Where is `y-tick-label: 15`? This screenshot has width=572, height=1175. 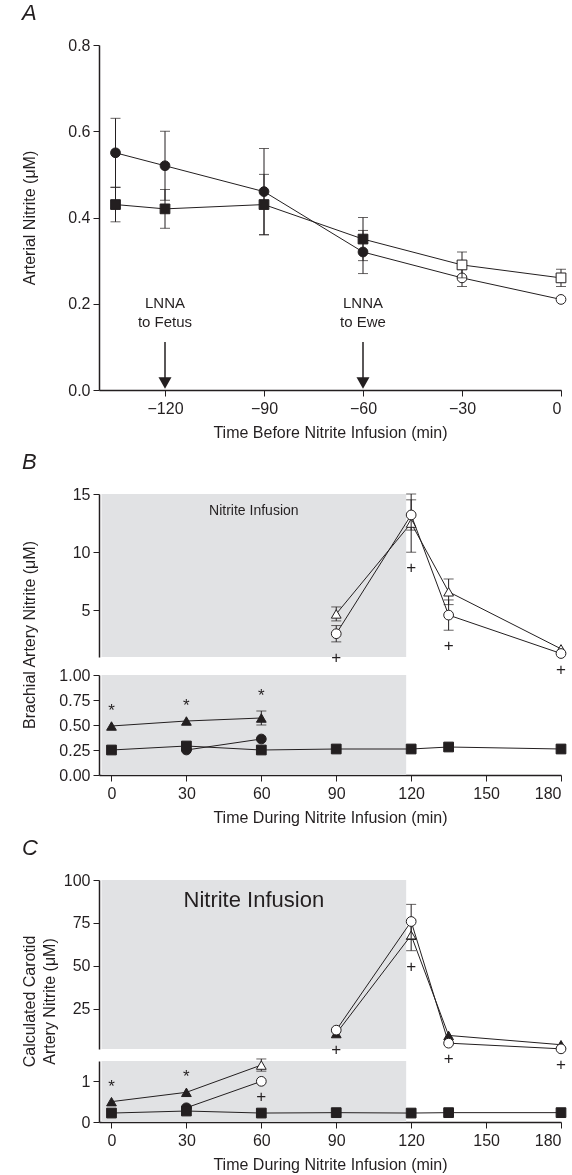
y-tick-label: 15 is located at coordinates (81, 494).